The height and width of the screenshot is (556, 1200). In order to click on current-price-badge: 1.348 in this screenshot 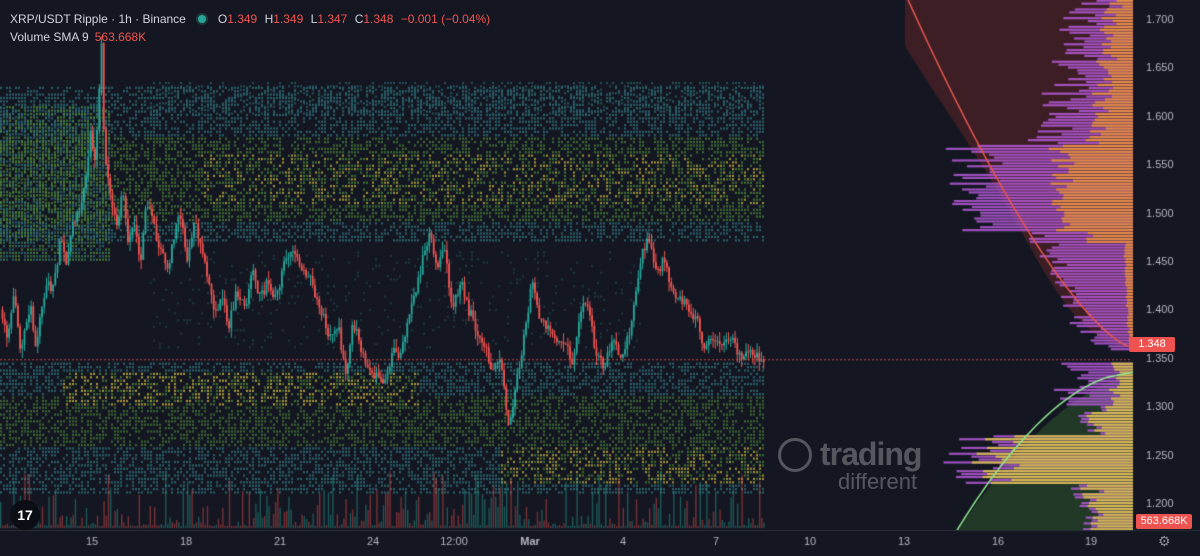, I will do `click(1152, 344)`.